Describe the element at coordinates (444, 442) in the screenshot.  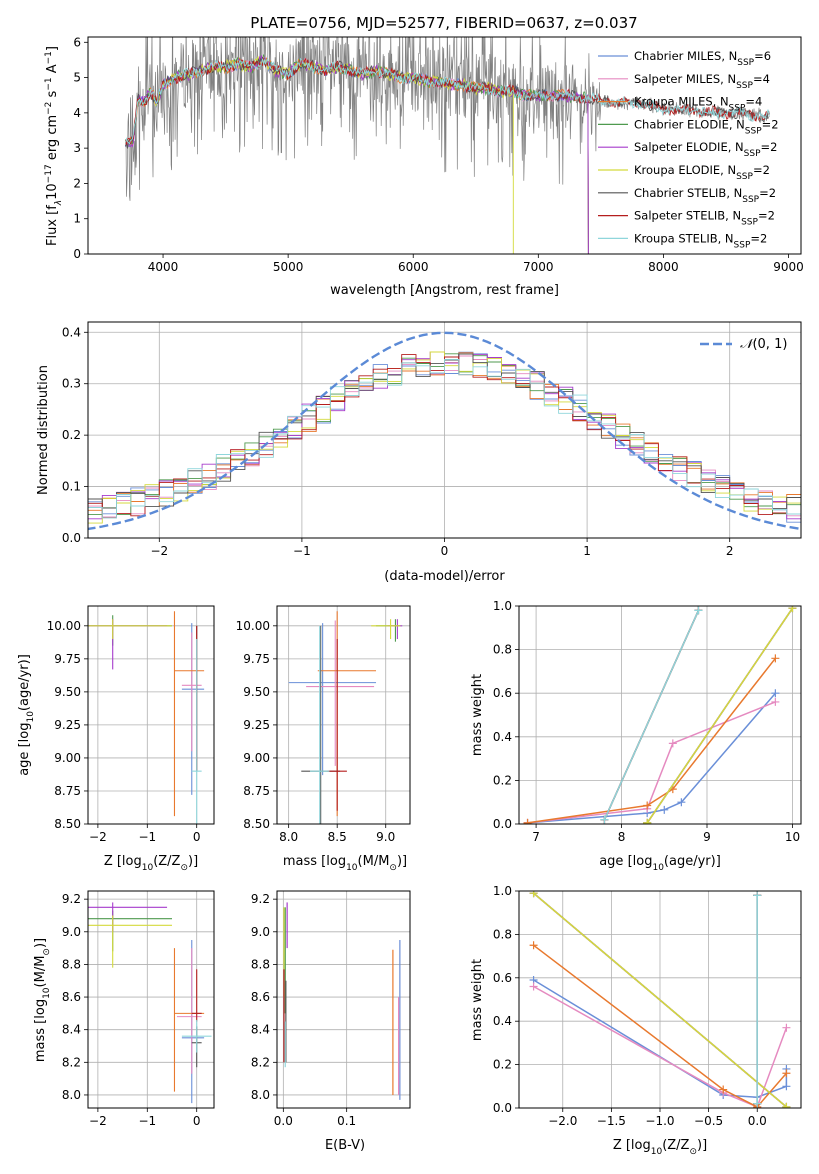
I see `residual-histogram` at that location.